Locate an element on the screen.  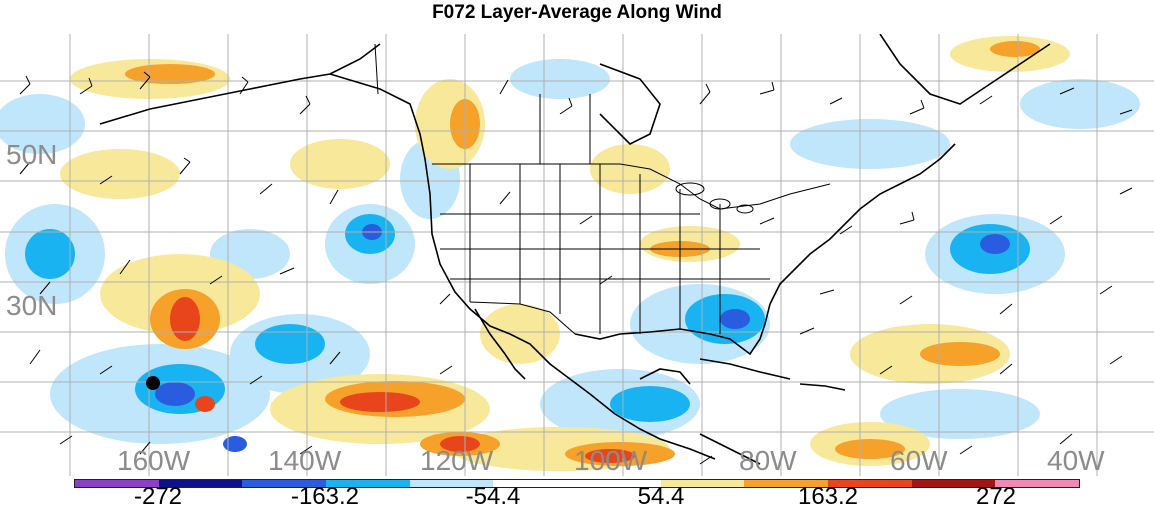
color-scale-bar is located at coordinates (577, 483).